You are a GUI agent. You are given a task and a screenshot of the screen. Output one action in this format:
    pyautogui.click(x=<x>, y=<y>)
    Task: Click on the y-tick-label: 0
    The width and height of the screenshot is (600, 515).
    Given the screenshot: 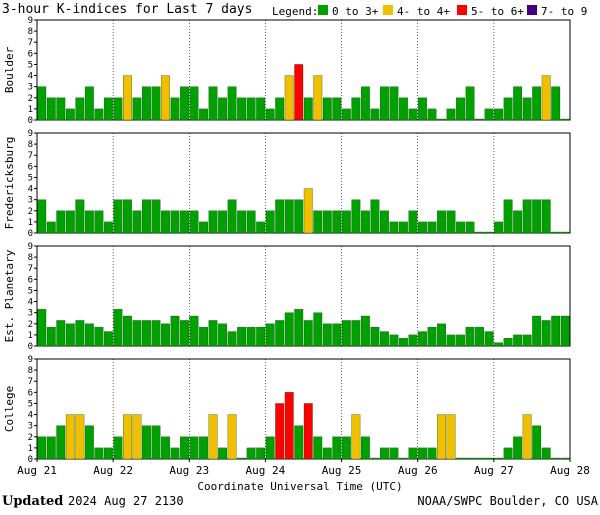 What is the action you would take?
    pyautogui.click(x=30, y=234)
    